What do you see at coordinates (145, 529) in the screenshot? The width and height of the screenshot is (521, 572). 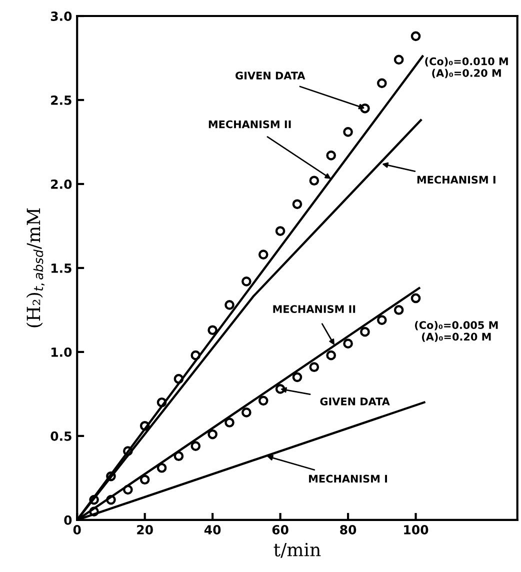 I see `x-tick-label: 20` at bounding box center [145, 529].